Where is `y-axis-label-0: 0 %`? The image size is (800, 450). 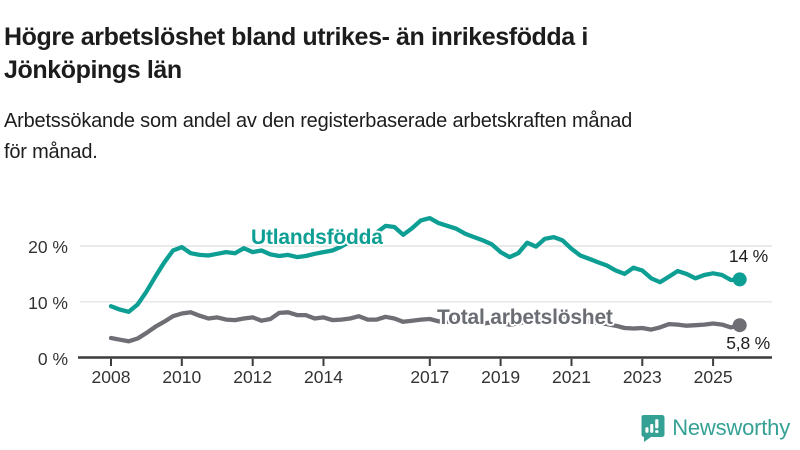 y-axis-label-0: 0 % is located at coordinates (52, 359).